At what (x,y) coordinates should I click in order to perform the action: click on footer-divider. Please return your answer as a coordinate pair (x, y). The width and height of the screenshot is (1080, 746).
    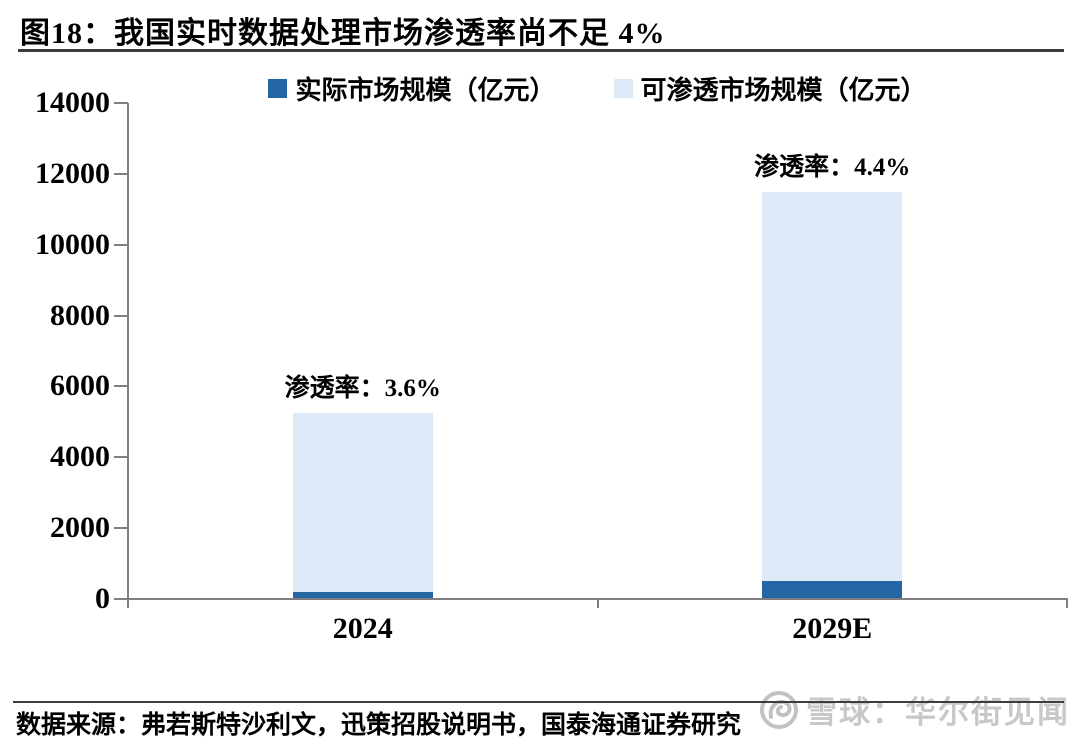
    Looking at the image, I should click on (538, 702).